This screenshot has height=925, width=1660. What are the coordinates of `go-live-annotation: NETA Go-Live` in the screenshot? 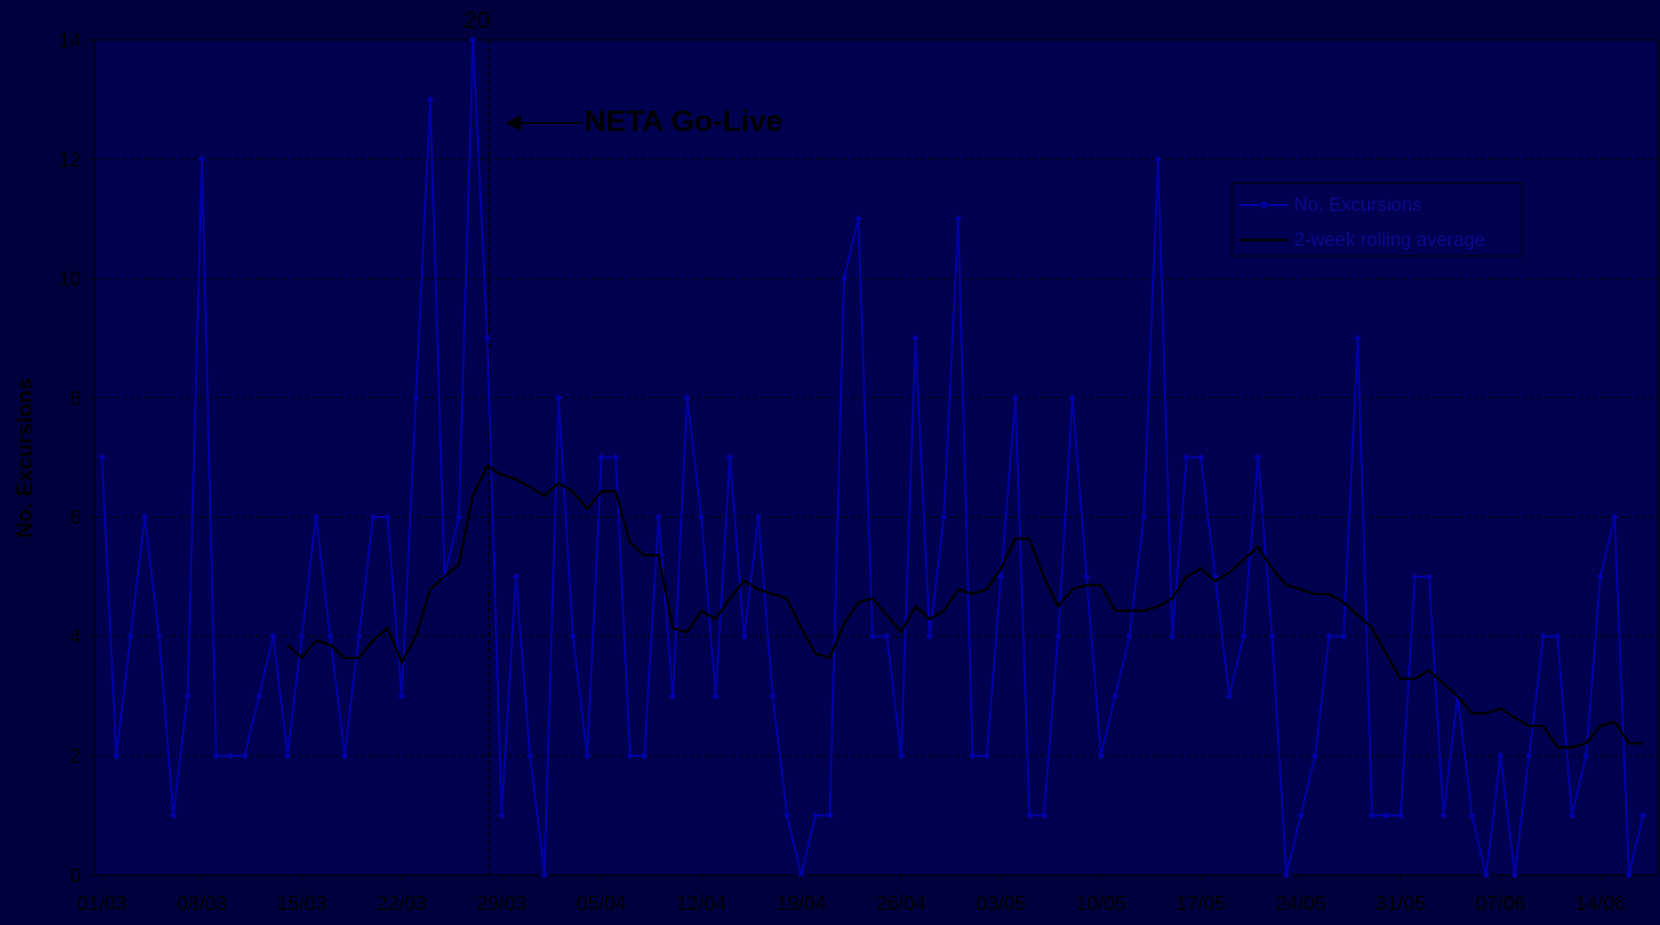 It's located at (683, 121).